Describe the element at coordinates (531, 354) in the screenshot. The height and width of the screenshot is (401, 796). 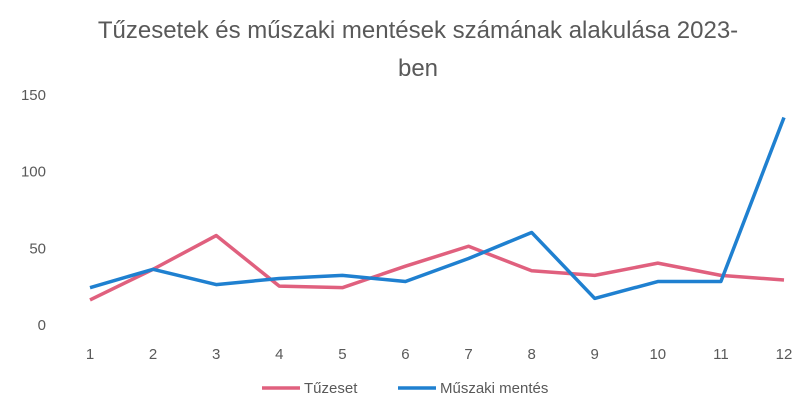
I see `x-tick-label: 8` at that location.